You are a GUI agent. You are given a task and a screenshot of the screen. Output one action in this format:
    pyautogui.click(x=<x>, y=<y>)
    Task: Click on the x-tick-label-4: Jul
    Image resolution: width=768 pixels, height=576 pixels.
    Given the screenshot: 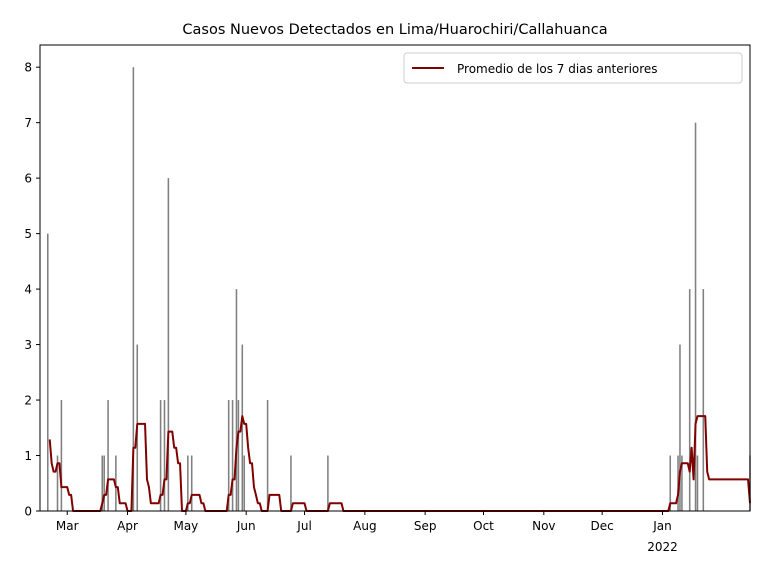 What is the action you would take?
    pyautogui.click(x=303, y=526)
    